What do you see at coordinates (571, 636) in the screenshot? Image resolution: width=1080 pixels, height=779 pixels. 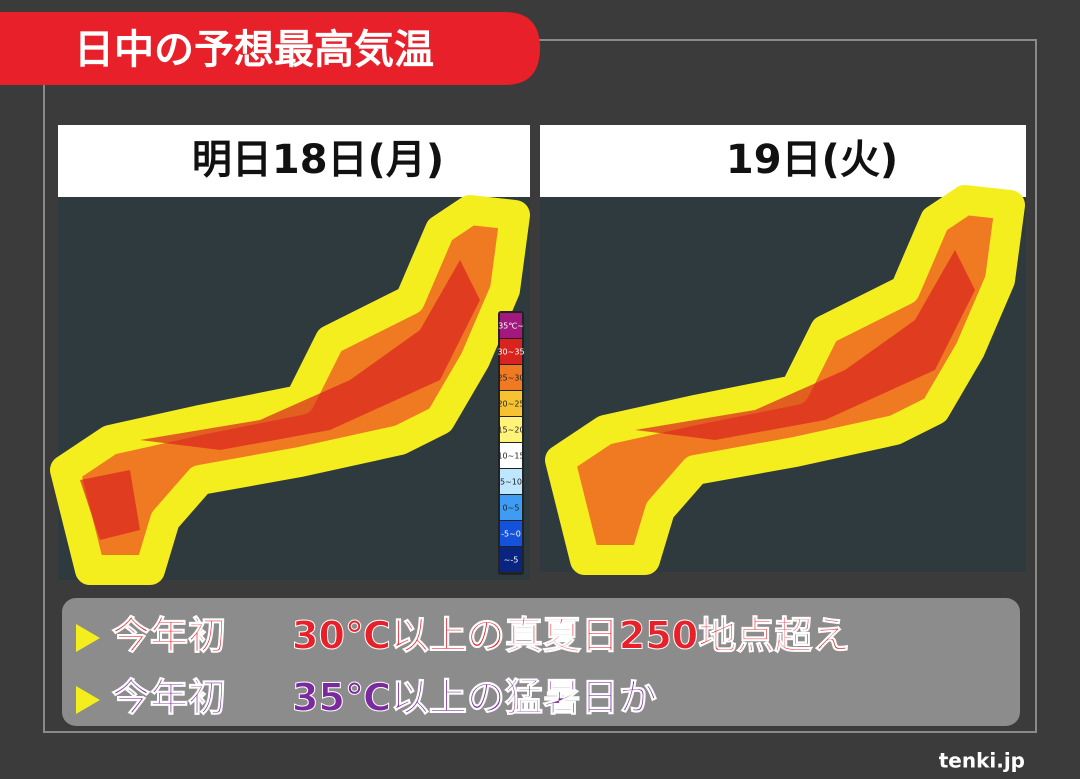 I see `caption-text: 30℃以上の真夏日250地点超え` at bounding box center [571, 636].